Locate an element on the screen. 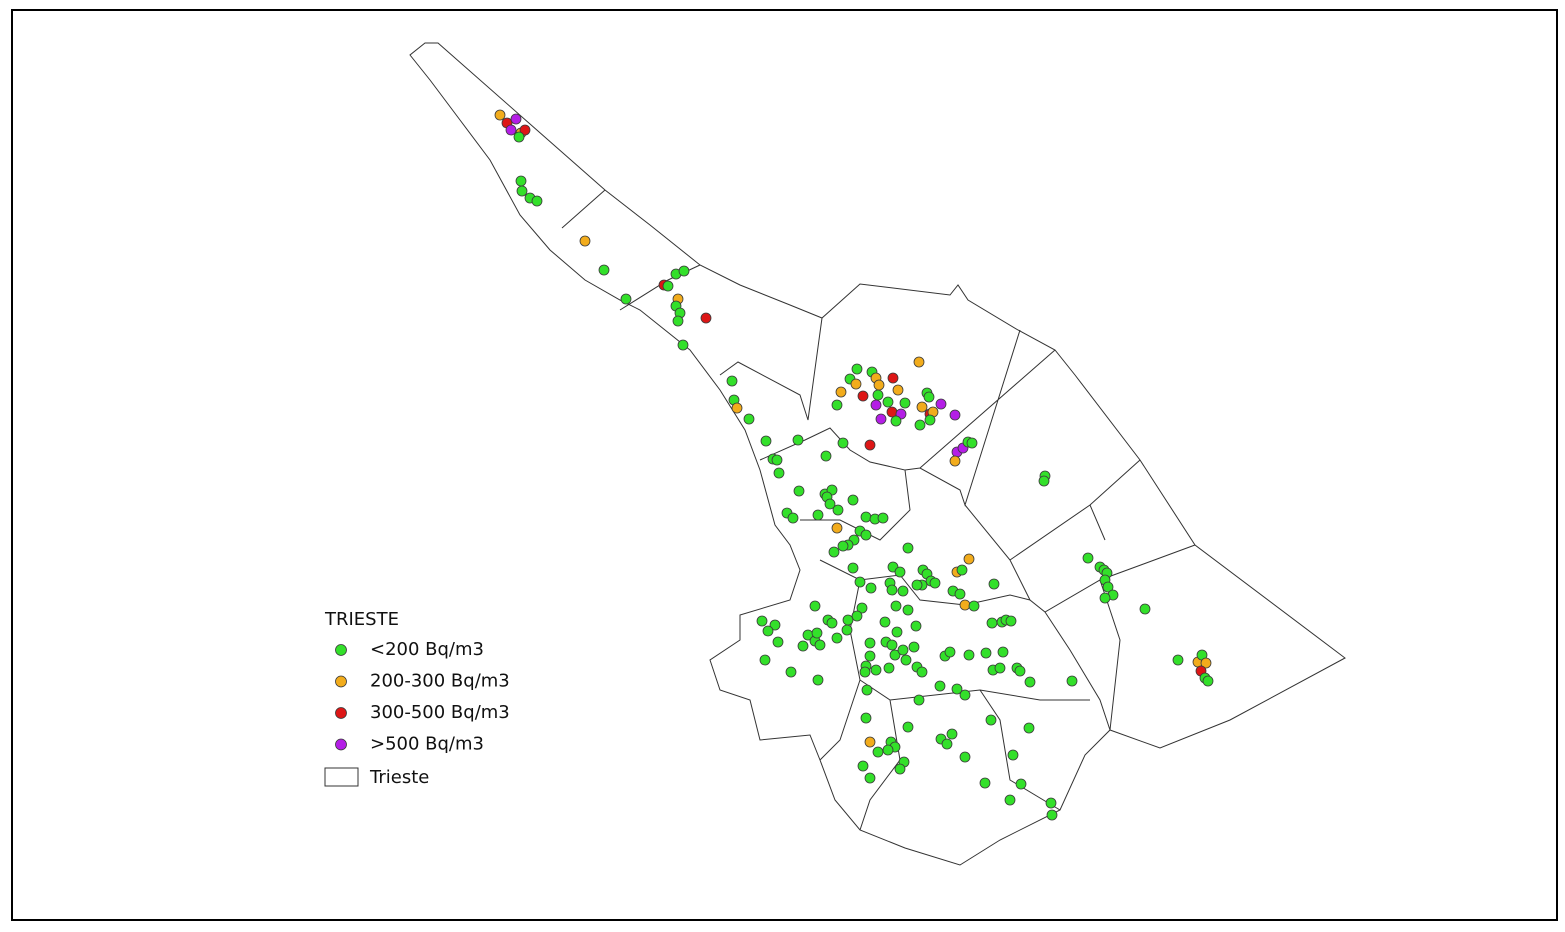 This screenshot has height=932, width=1565. legend-label: >500 Bq/m3 is located at coordinates (427, 744).